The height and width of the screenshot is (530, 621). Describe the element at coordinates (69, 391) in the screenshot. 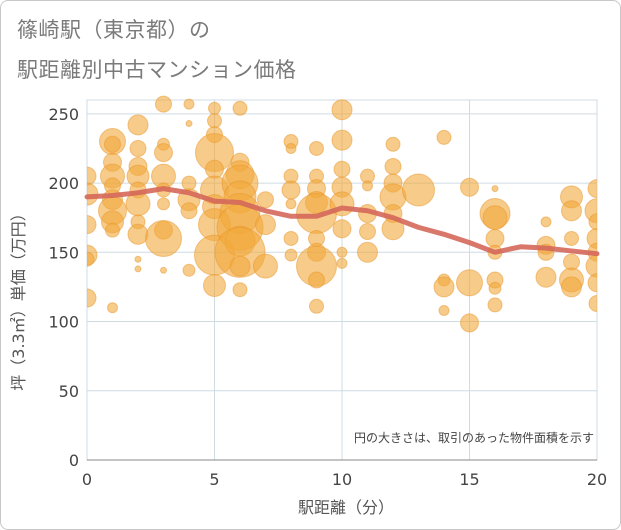

I see `y-tick-label: 50` at that location.